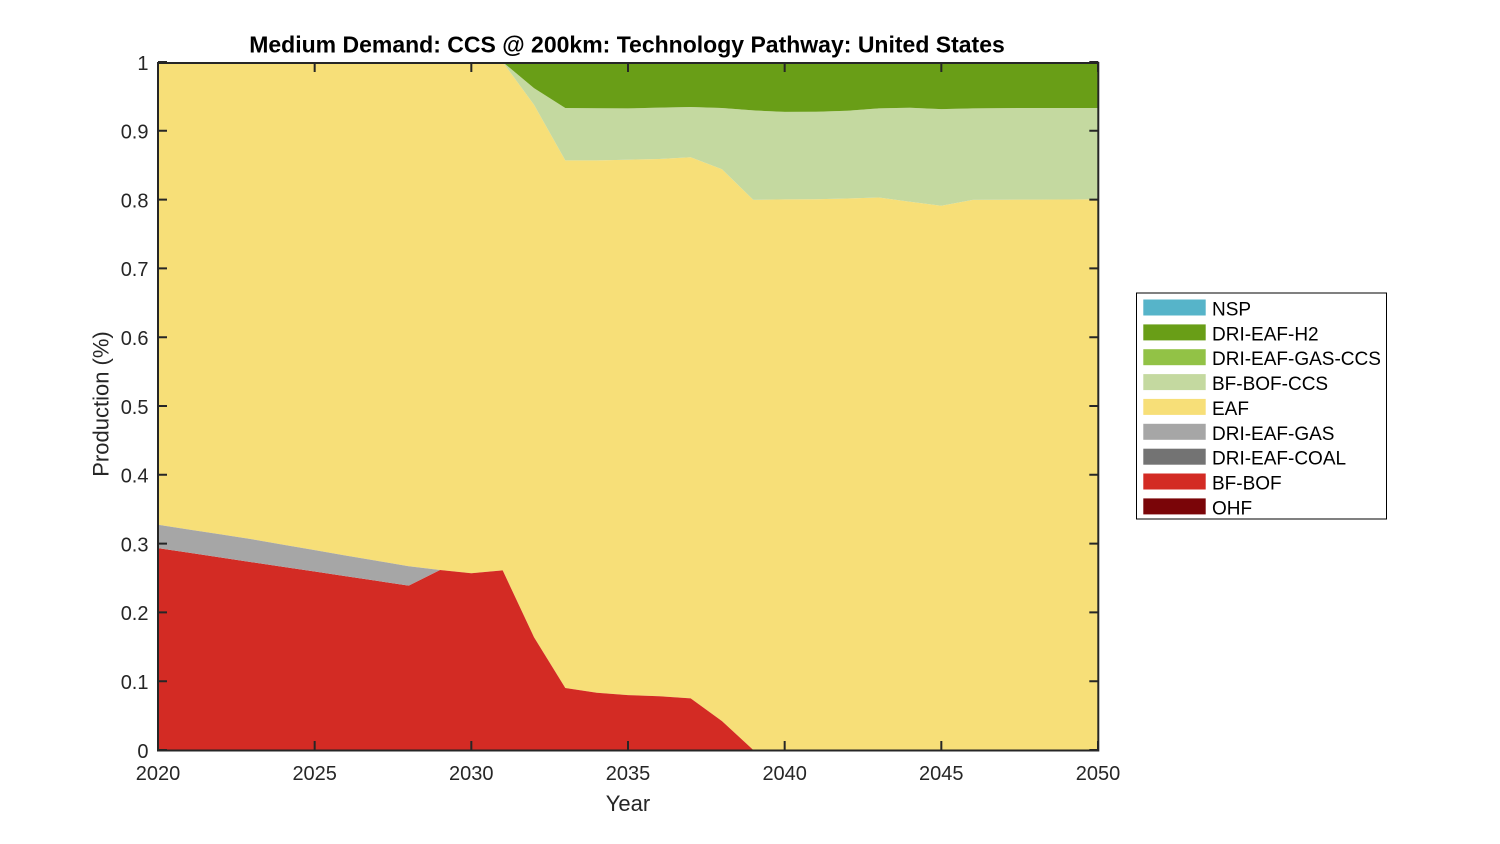 The image size is (1500, 844). What do you see at coordinates (135, 133) in the screenshot?
I see `svg-text: 0.9` at bounding box center [135, 133].